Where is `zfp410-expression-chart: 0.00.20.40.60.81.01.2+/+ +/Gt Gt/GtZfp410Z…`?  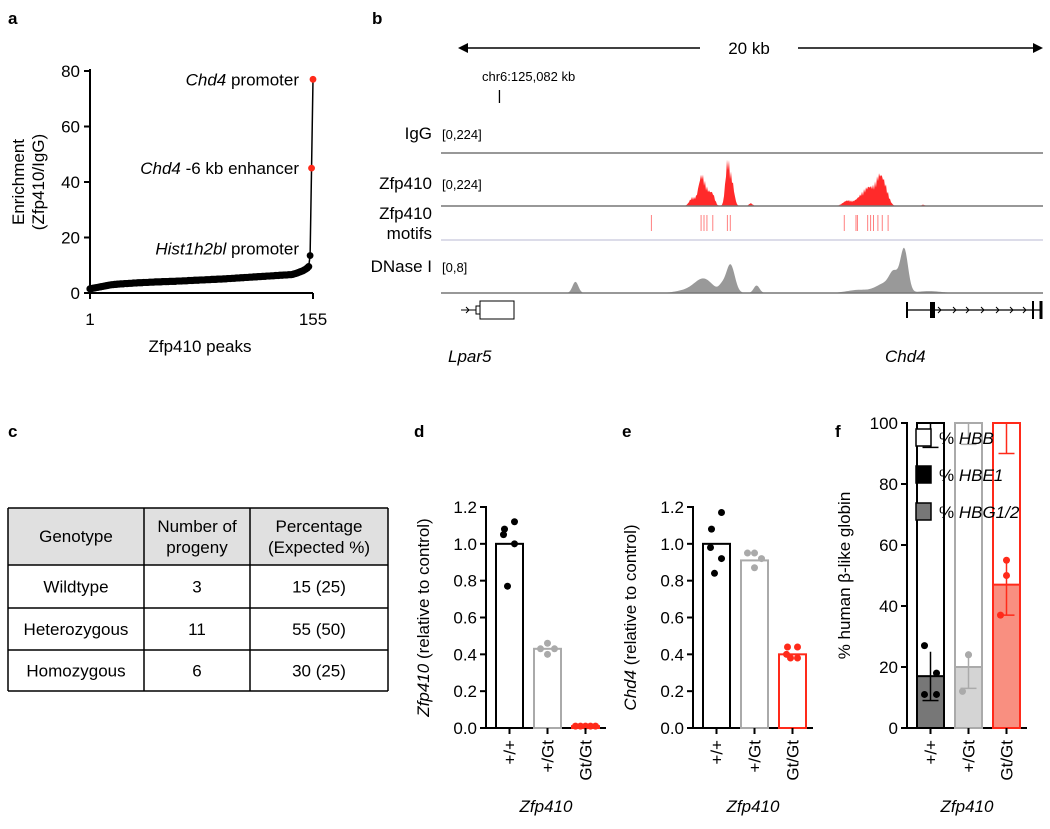
zfp410-expression-chart: 0.00.20.40.60.81.01.2+/+ +/Gt Gt/GtZfp410Z… is located at coordinates (510, 657).